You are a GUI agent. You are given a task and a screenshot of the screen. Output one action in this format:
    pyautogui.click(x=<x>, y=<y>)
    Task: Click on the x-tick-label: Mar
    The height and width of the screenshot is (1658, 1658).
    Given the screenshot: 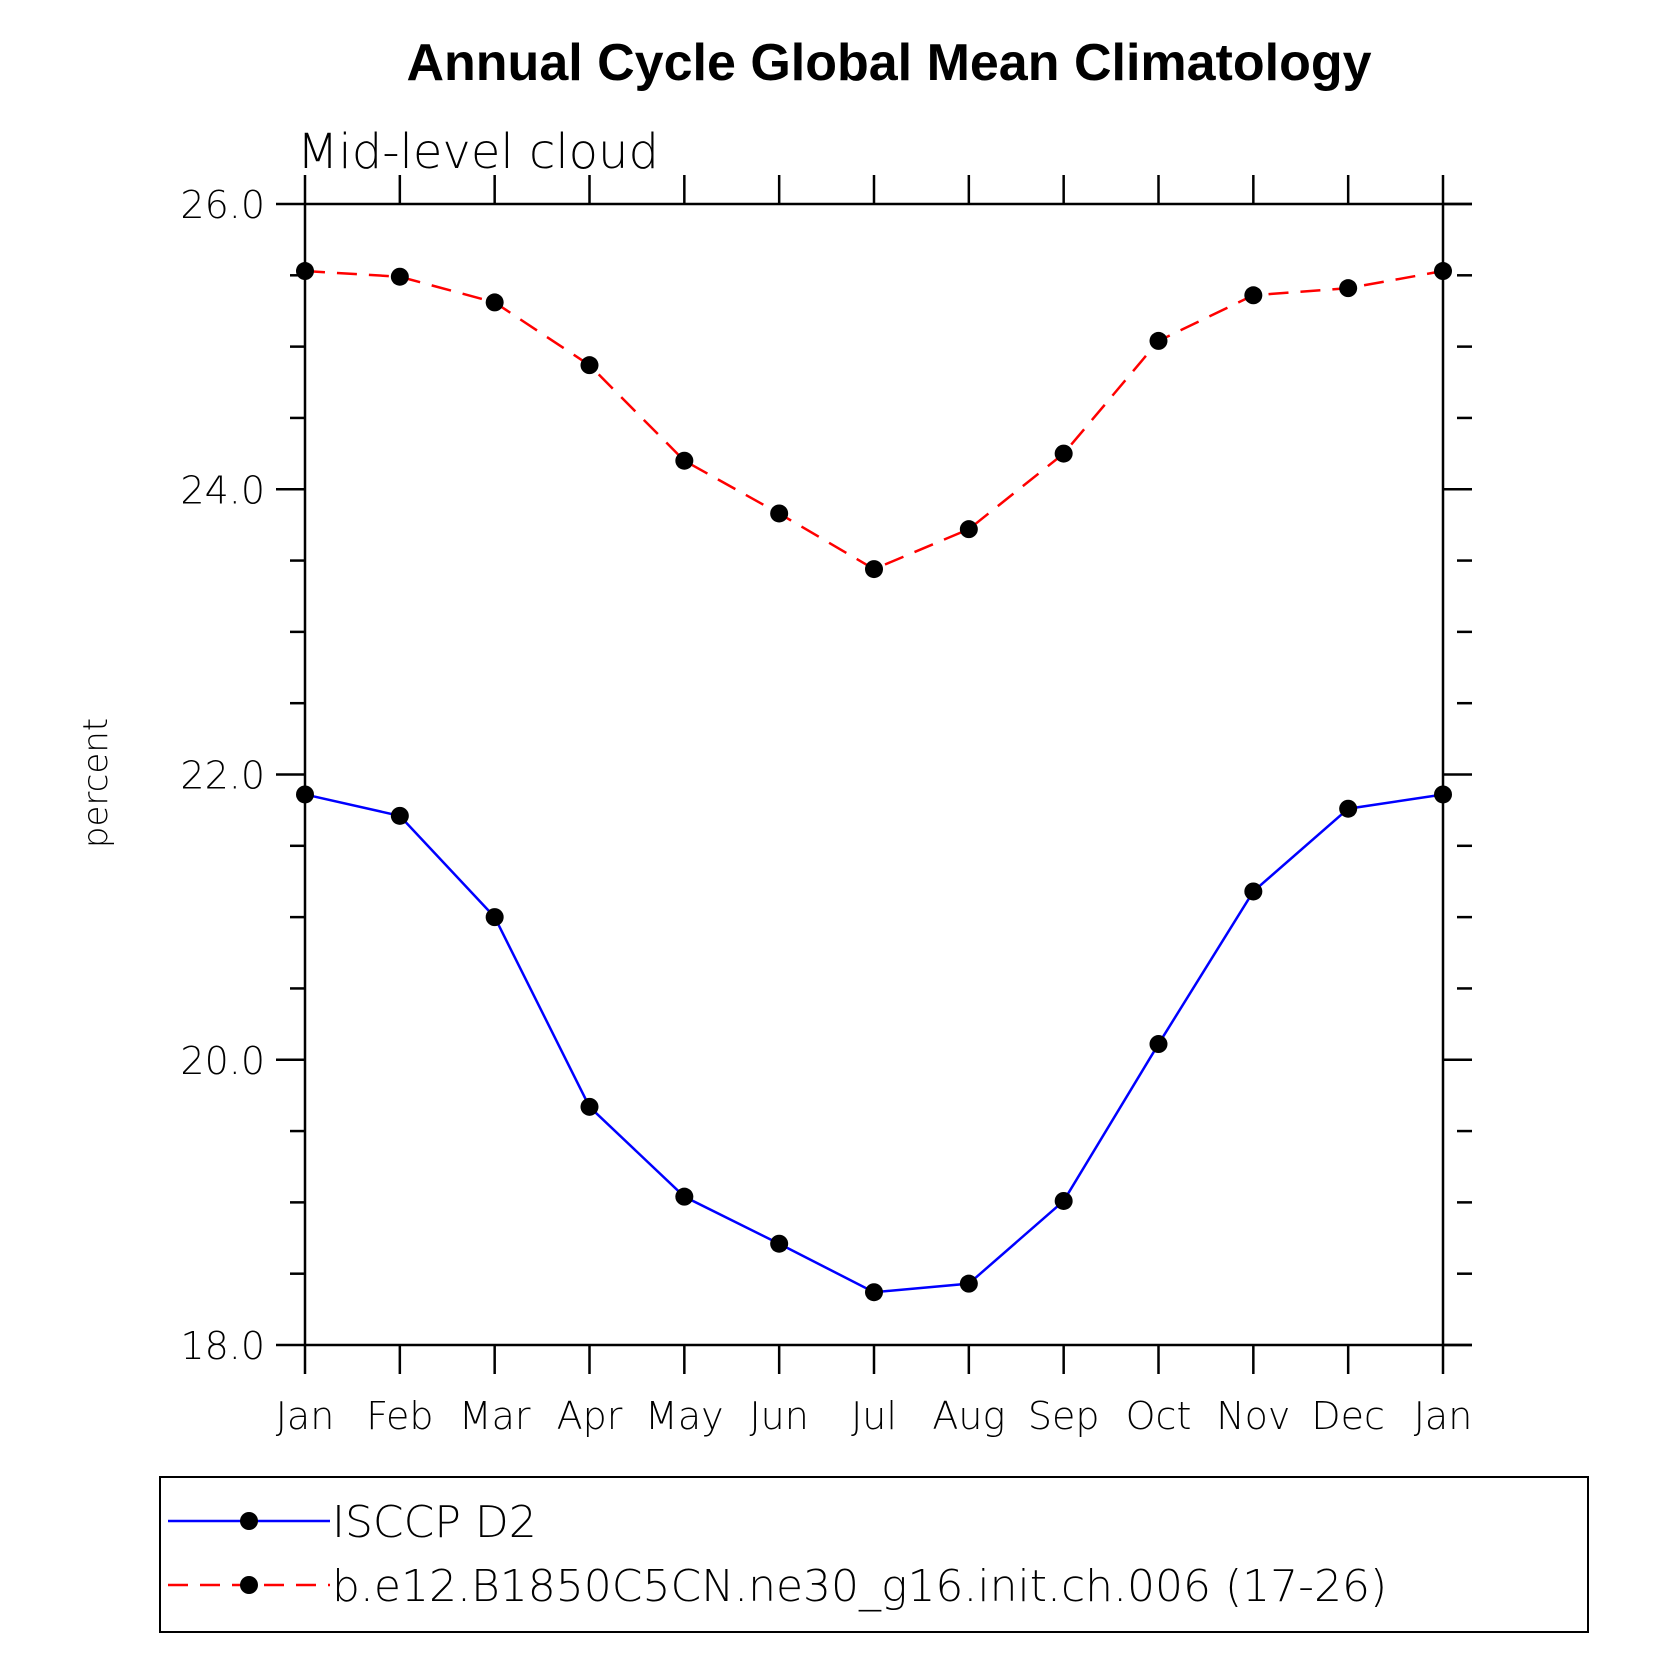 What is the action you would take?
    pyautogui.click(x=495, y=1416)
    